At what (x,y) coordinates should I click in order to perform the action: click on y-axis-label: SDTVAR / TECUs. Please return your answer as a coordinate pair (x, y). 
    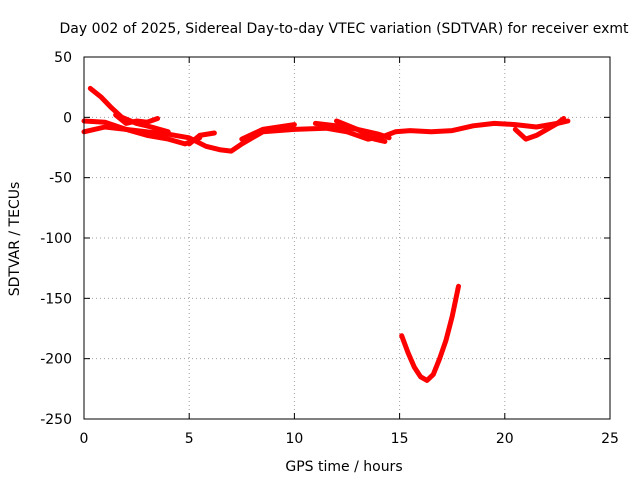
    Looking at the image, I should click on (15, 239).